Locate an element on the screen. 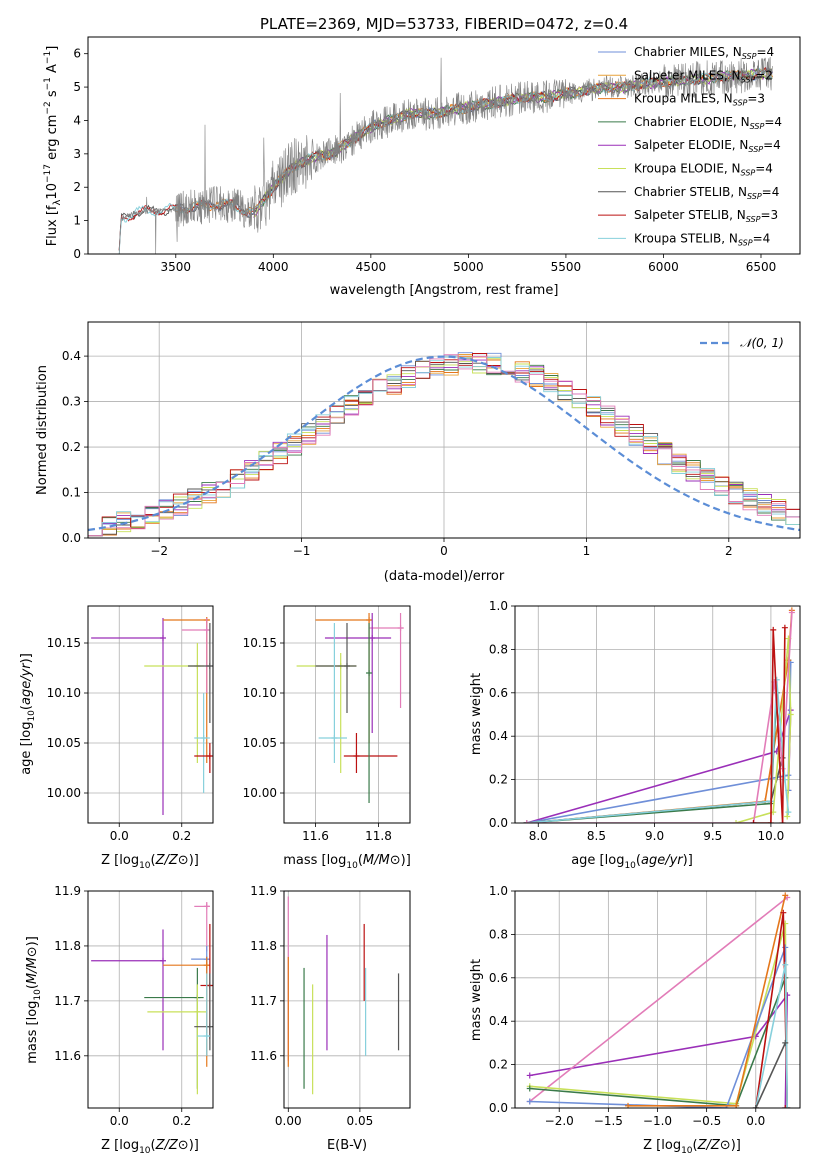 Image resolution: width=819 pixels, height=1170 pixels. legend-entry: Chabrier MILES, NSSP=4 is located at coordinates (704, 53).